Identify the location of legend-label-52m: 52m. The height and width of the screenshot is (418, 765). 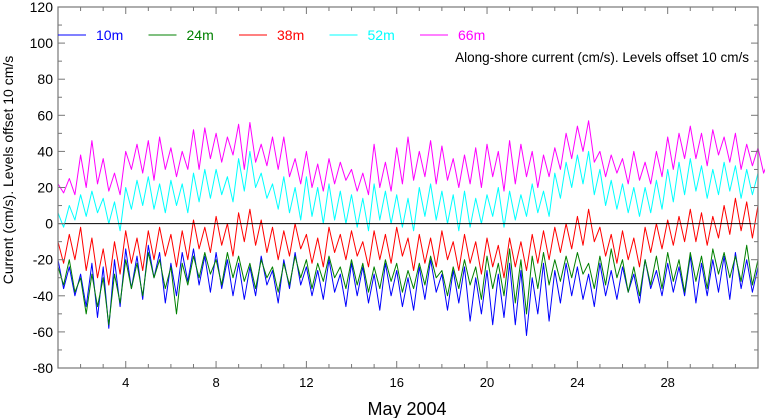
(381, 35).